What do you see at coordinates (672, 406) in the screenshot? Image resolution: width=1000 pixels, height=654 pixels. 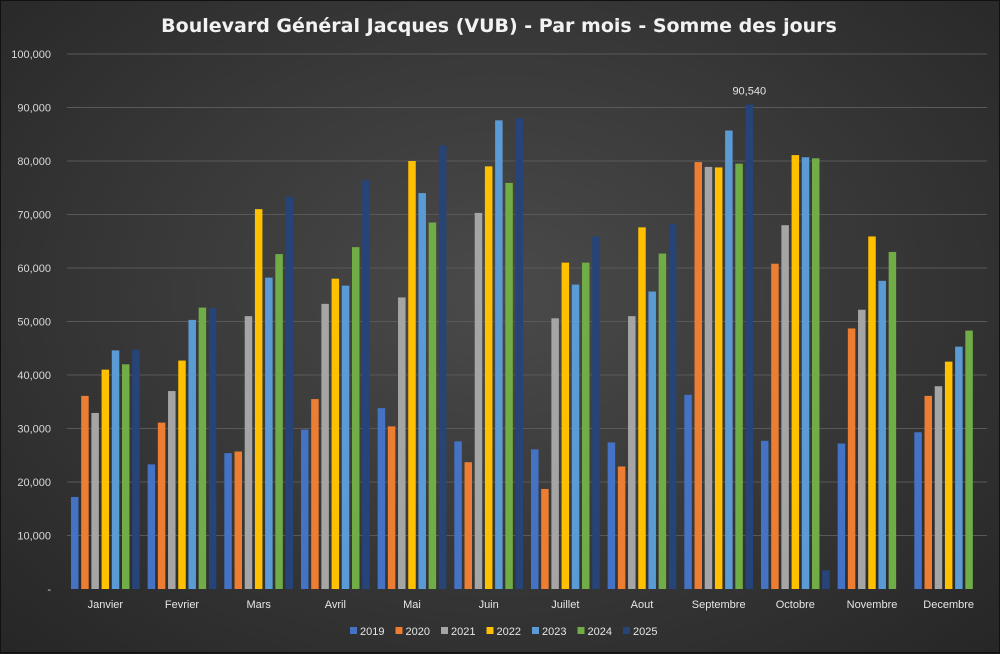 I see `bar-2025-aout` at bounding box center [672, 406].